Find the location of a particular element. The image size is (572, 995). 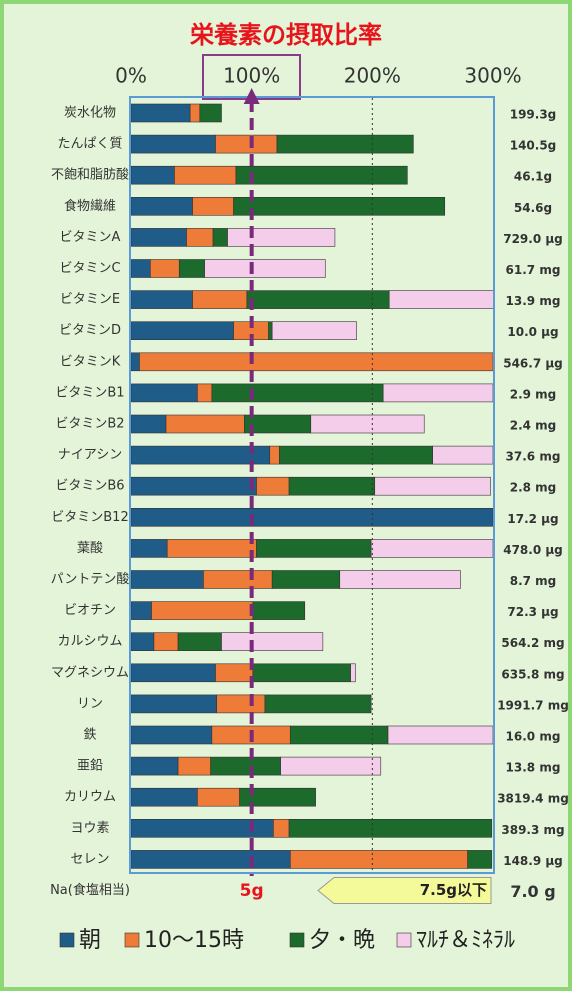

category-label: ビタミンB1 is located at coordinates (89, 392).